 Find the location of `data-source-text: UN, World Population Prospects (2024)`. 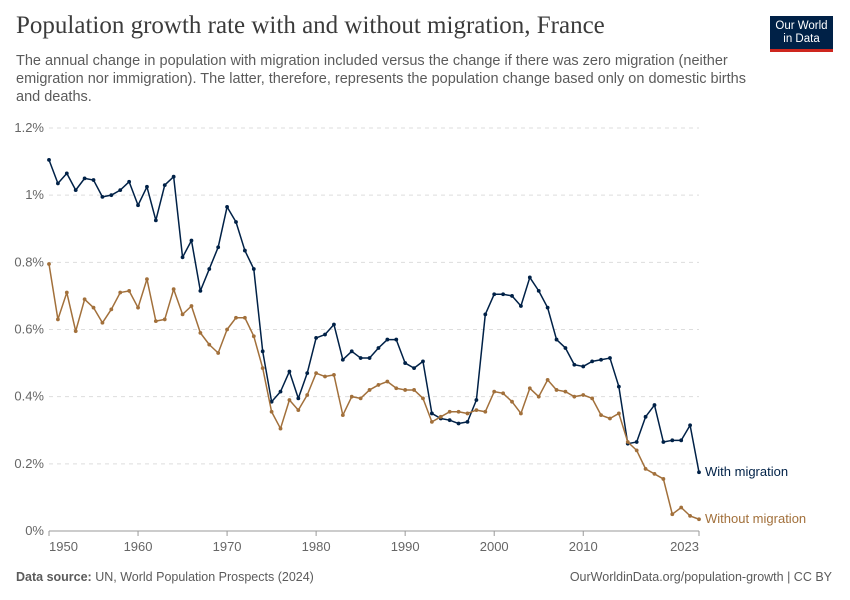

data-source-text: UN, World Population Prospects (2024) is located at coordinates (204, 577).